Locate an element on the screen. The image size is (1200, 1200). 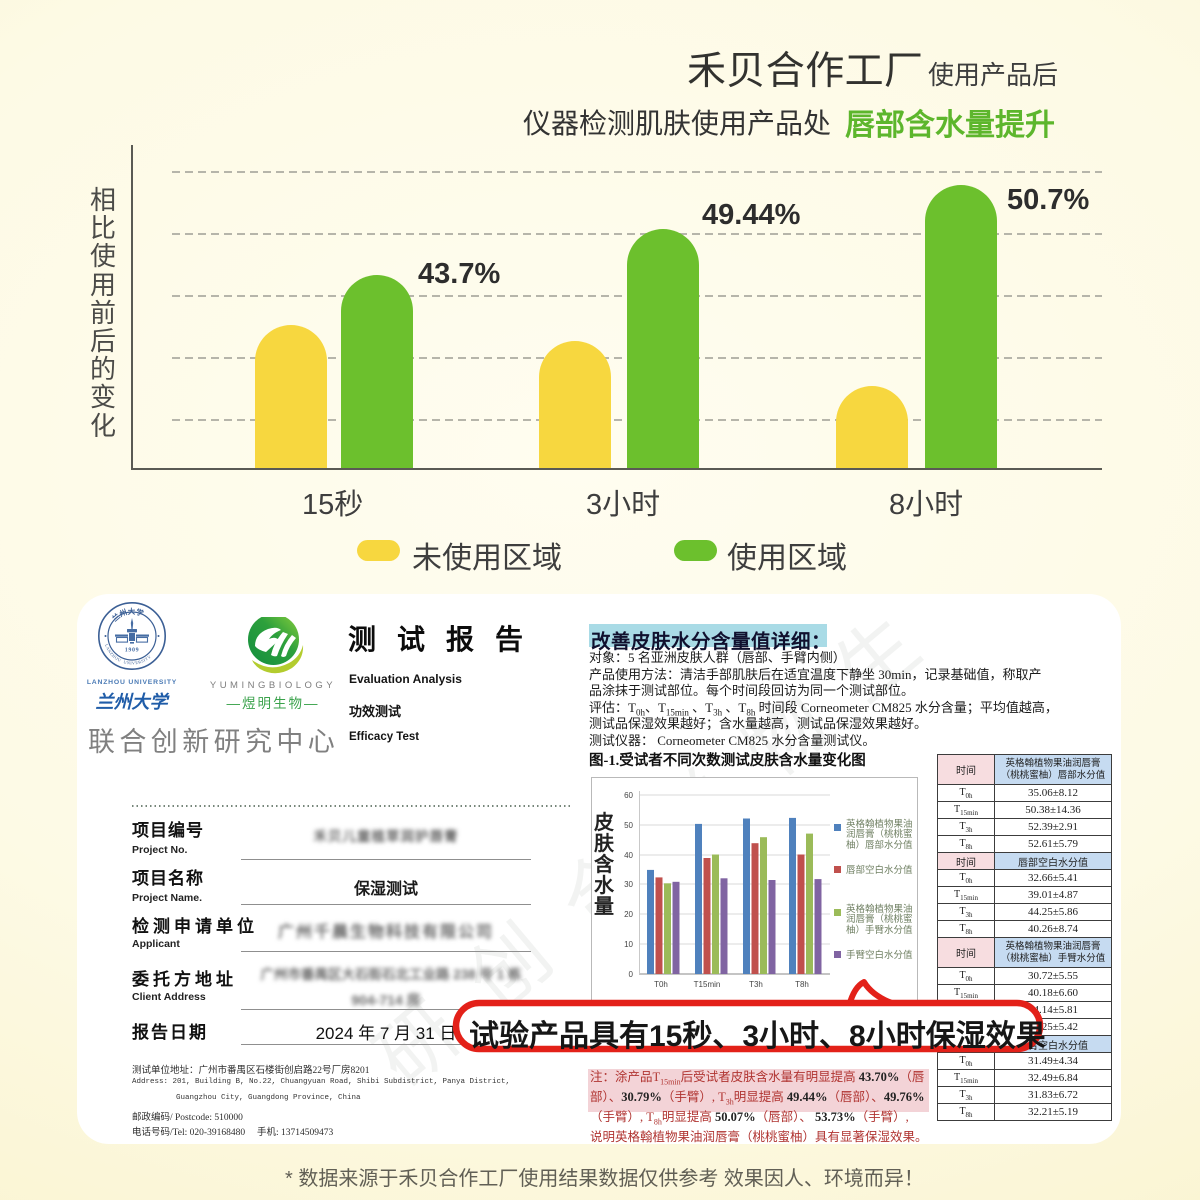
svg-text: T3h is located at coordinates (756, 984).